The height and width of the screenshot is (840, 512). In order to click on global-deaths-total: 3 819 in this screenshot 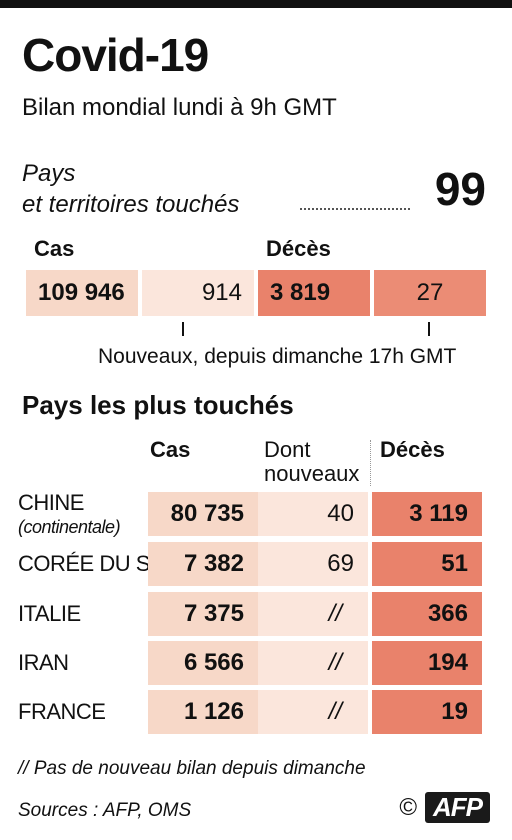, I will do `click(314, 293)`.